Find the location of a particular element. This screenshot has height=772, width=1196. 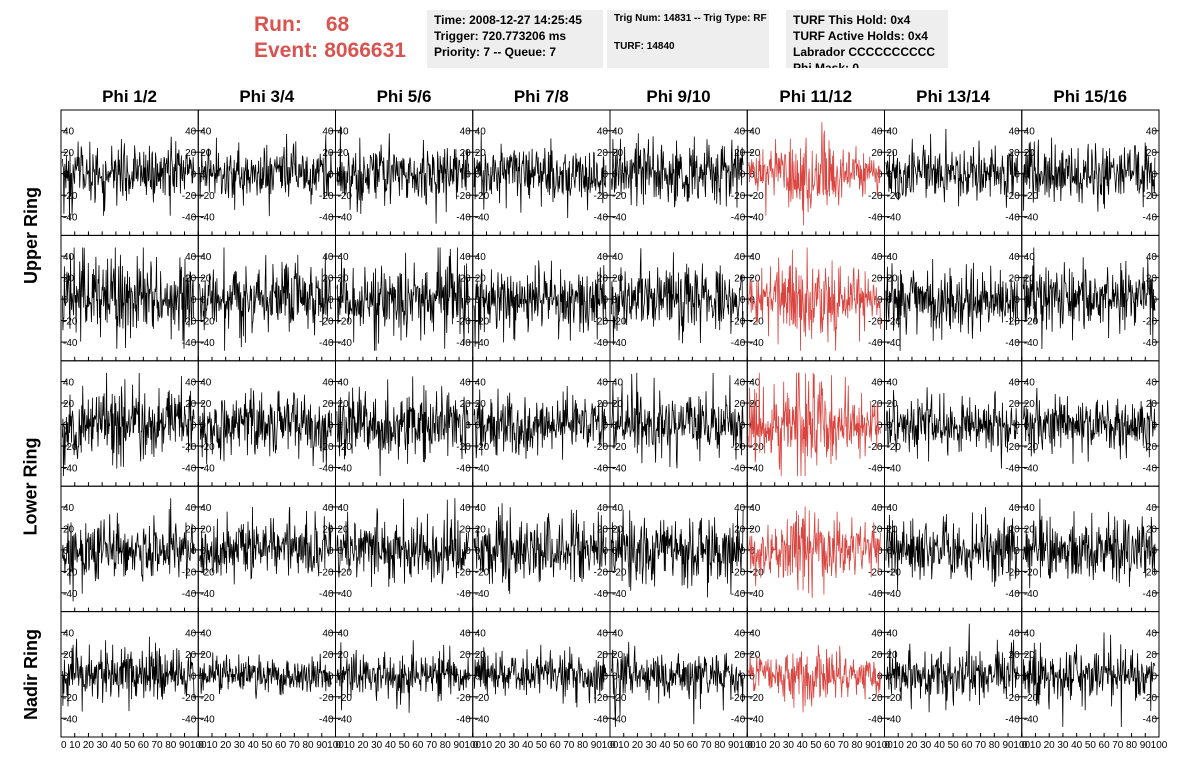

x-tick-label: 60 is located at coordinates (144, 745).